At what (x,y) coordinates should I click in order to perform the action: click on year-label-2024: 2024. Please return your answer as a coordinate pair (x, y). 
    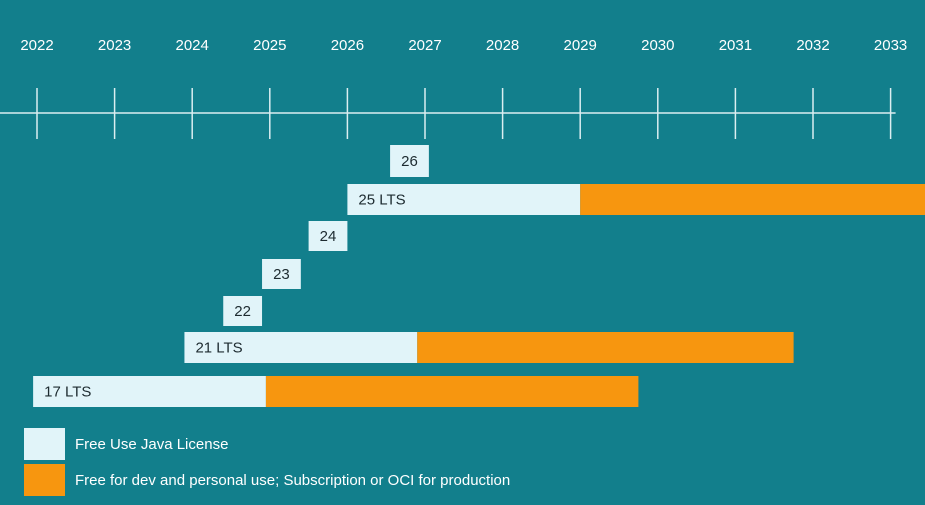
    Looking at the image, I should click on (192, 45).